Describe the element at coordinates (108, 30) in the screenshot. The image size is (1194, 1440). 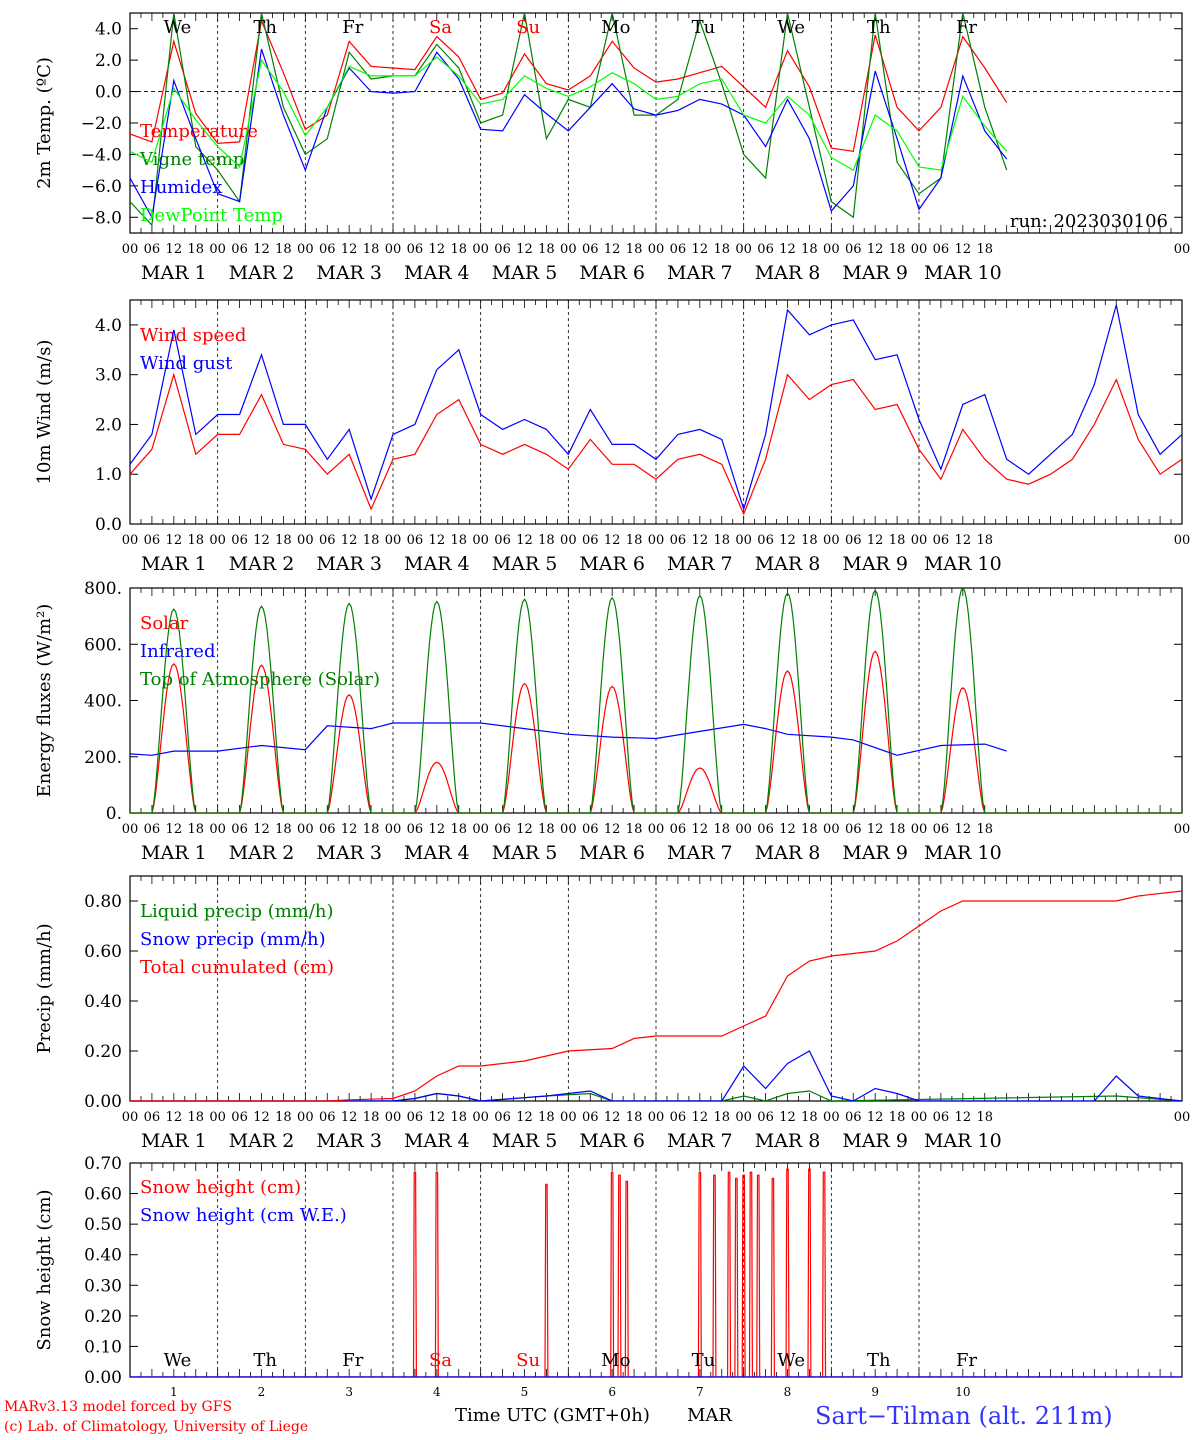
I see `y-tick-label: 4.0` at that location.